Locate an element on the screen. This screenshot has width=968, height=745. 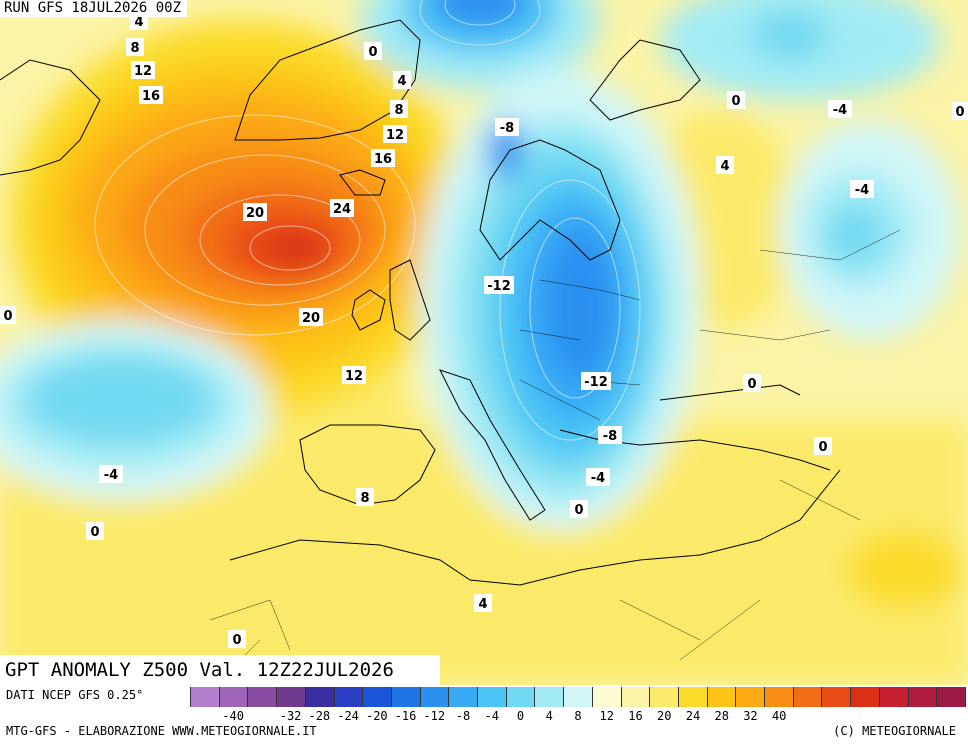
colorbar-tick-label: 16 is located at coordinates (635, 716).